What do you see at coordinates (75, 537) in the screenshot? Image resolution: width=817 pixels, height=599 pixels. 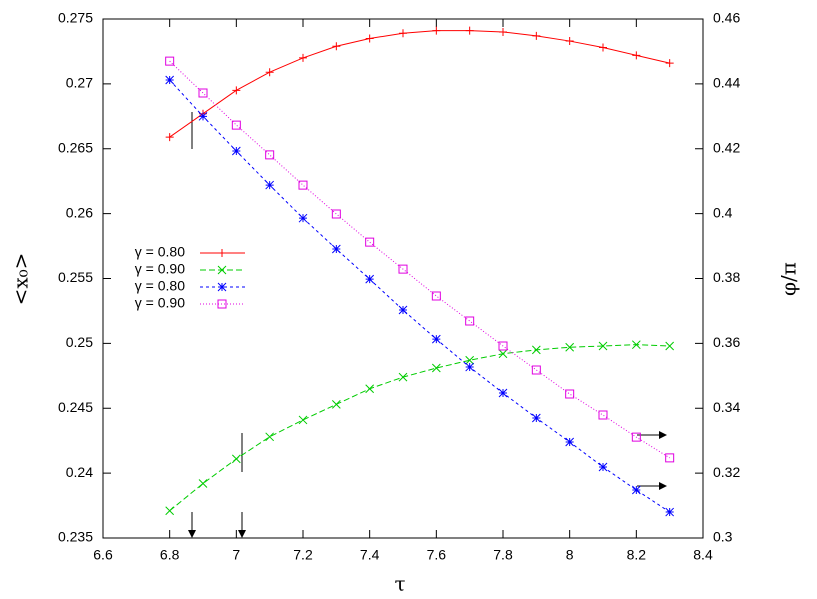 I see `y-tick-label: 0.235` at bounding box center [75, 537].